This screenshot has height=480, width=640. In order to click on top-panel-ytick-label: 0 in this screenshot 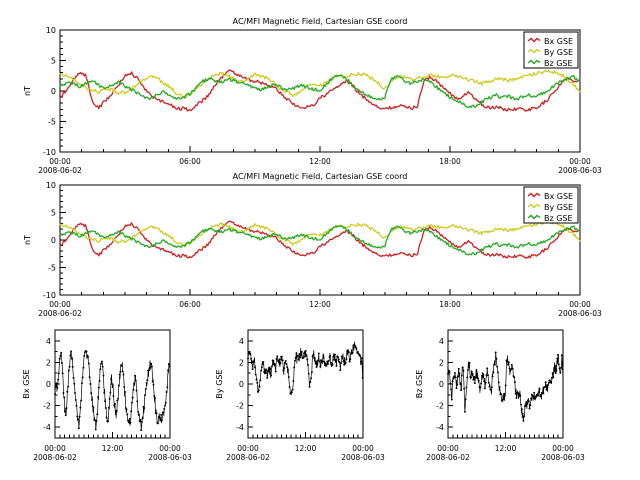, I will do `click(53, 91)`.